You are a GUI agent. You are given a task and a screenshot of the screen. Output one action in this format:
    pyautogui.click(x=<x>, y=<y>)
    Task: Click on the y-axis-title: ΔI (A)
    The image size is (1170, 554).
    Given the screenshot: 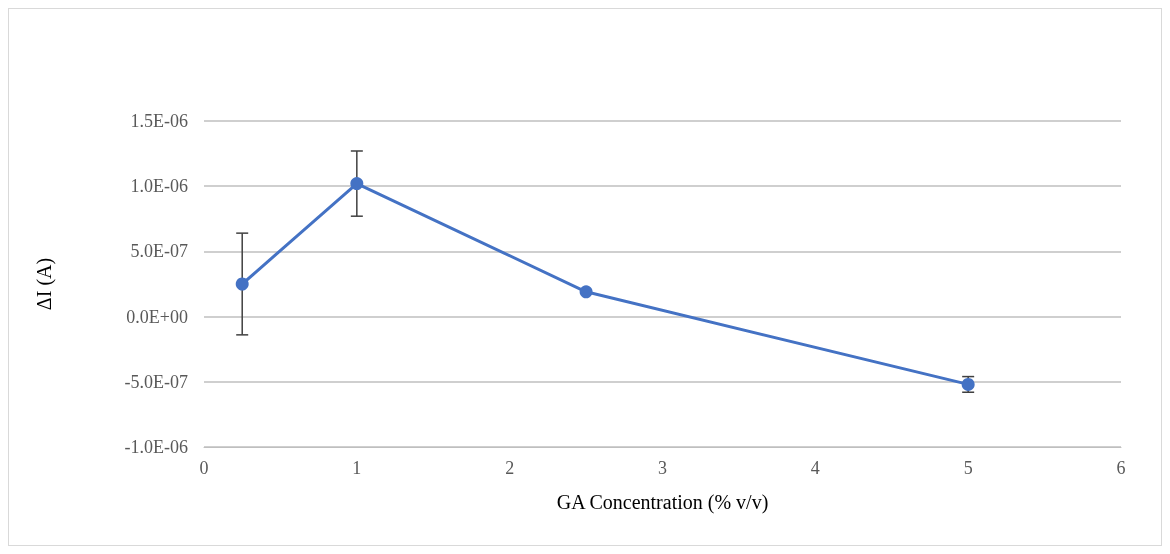 What is the action you would take?
    pyautogui.click(x=44, y=284)
    